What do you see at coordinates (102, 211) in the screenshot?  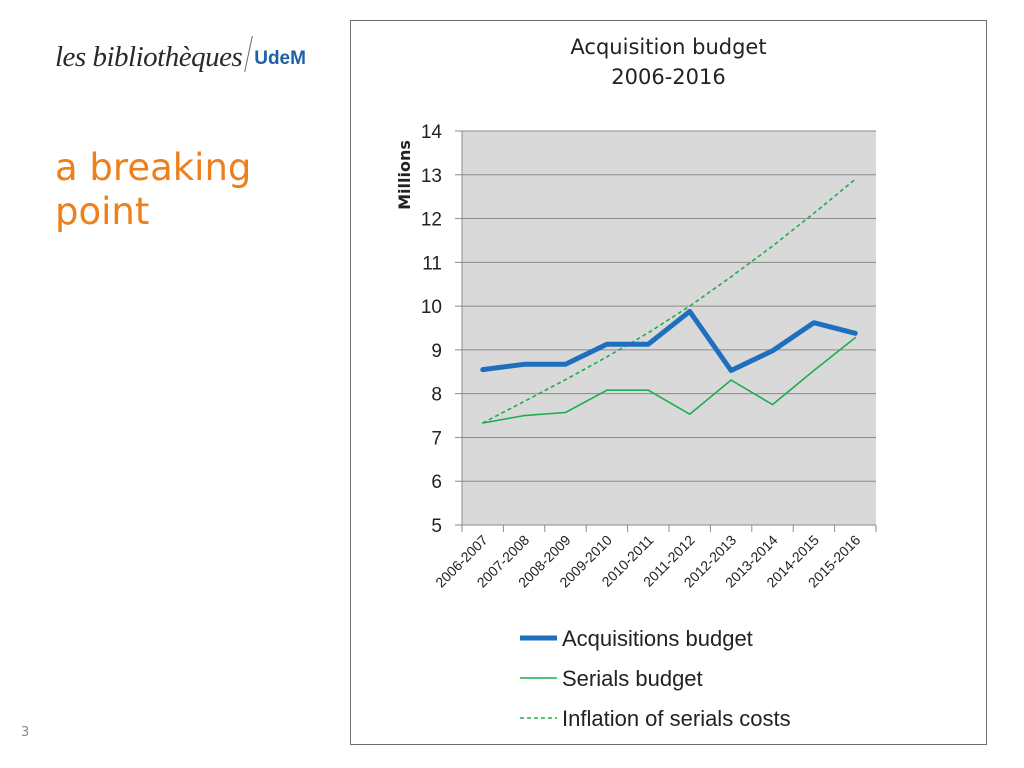 I see `headline-line-2: point` at bounding box center [102, 211].